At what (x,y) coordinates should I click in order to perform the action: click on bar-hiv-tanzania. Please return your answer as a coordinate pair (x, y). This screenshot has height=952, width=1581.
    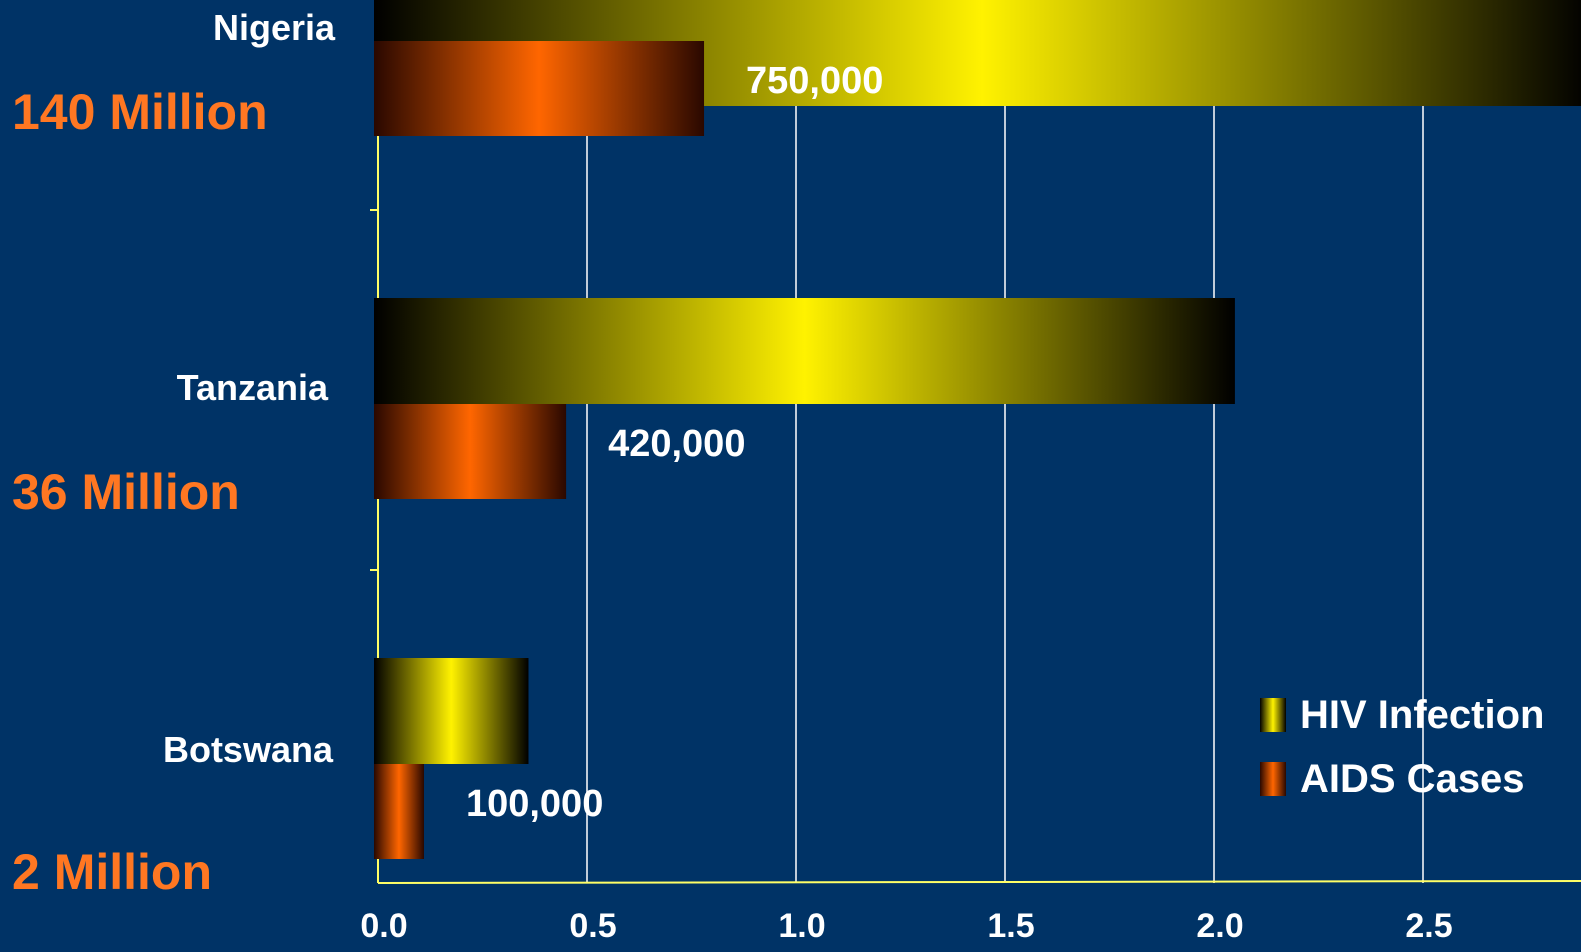
    Looking at the image, I should click on (804, 351).